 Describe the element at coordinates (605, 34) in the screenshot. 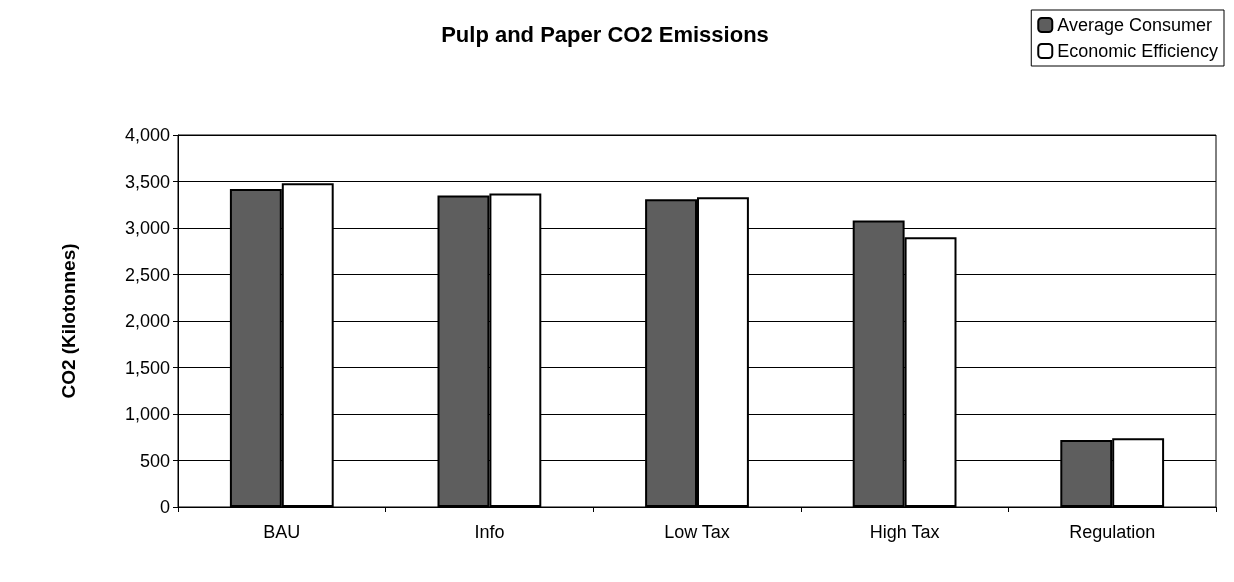

I see `chart-title: Pulp and Paper CO2 Emissions` at that location.